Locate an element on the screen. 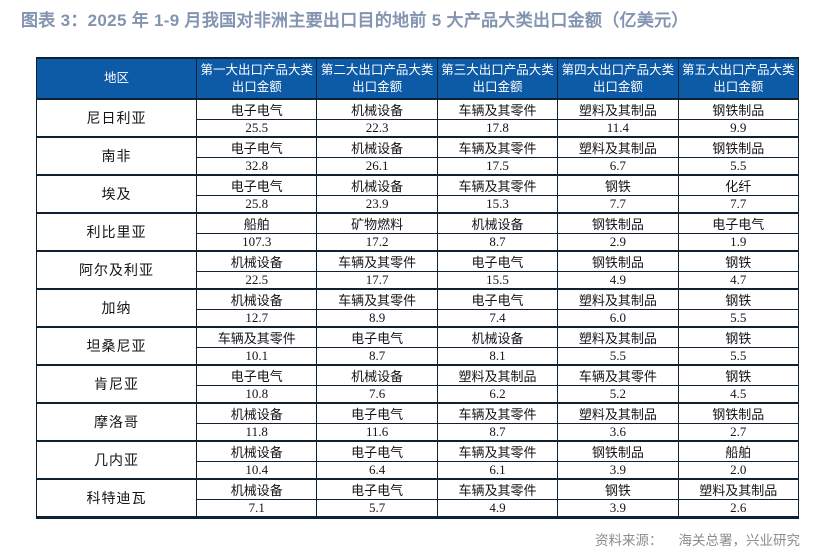 Image resolution: width=822 pixels, height=555 pixels. header-col-3-line2: 出口金额 is located at coordinates (497, 86).